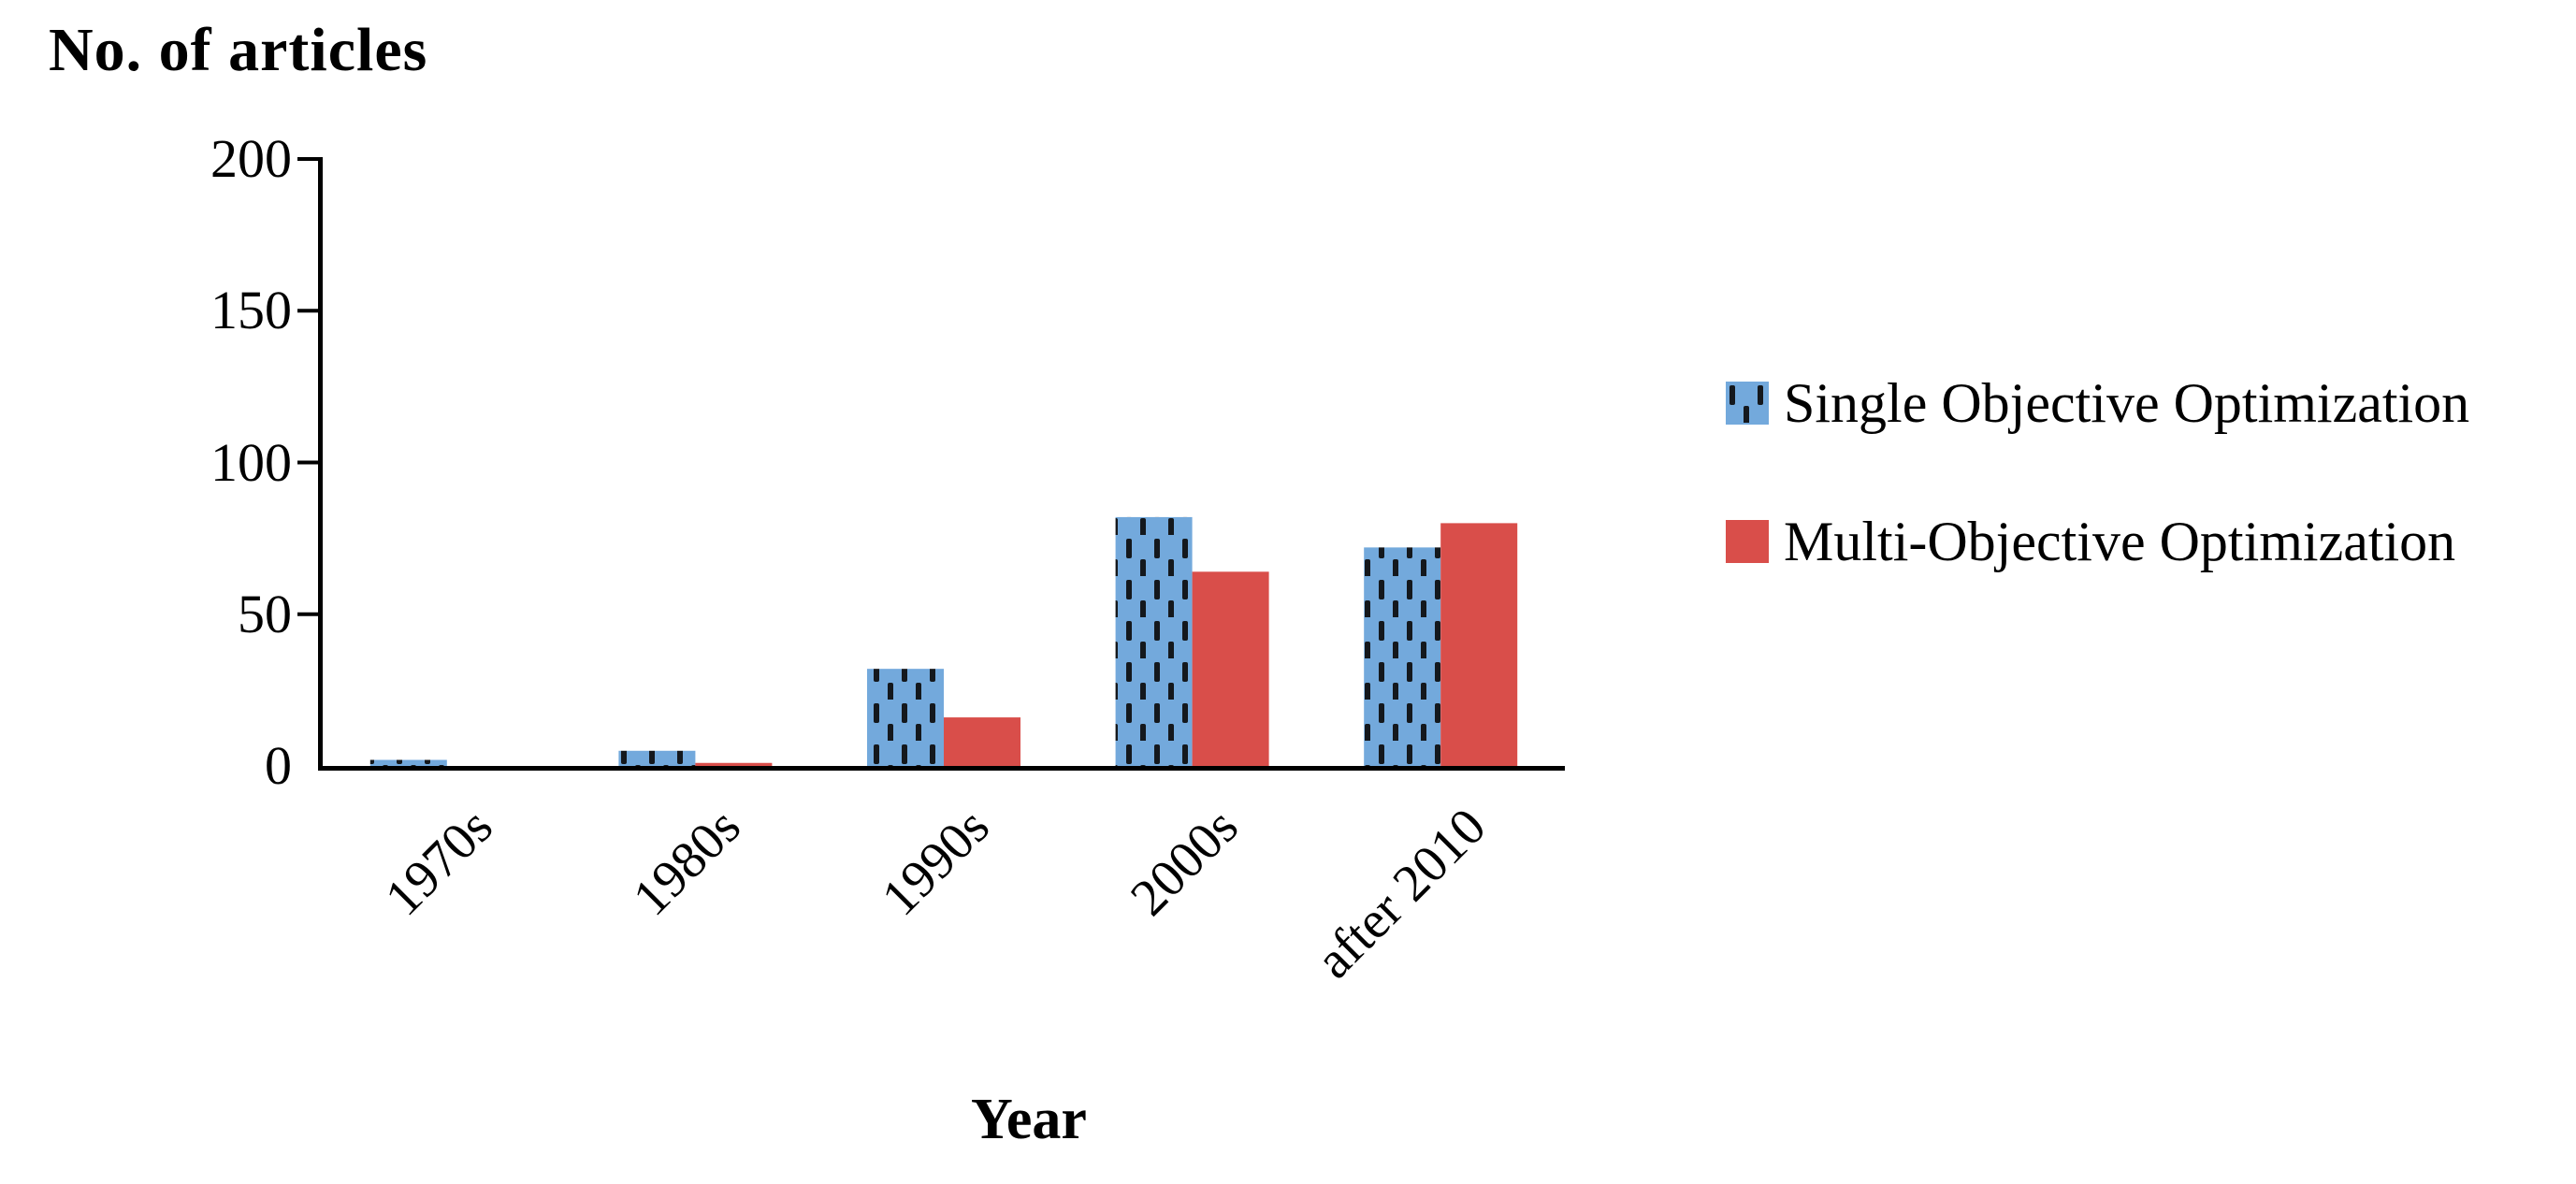 This screenshot has height=1184, width=2576. Describe the element at coordinates (265, 614) in the screenshot. I see `y-tick-label: 50` at that location.